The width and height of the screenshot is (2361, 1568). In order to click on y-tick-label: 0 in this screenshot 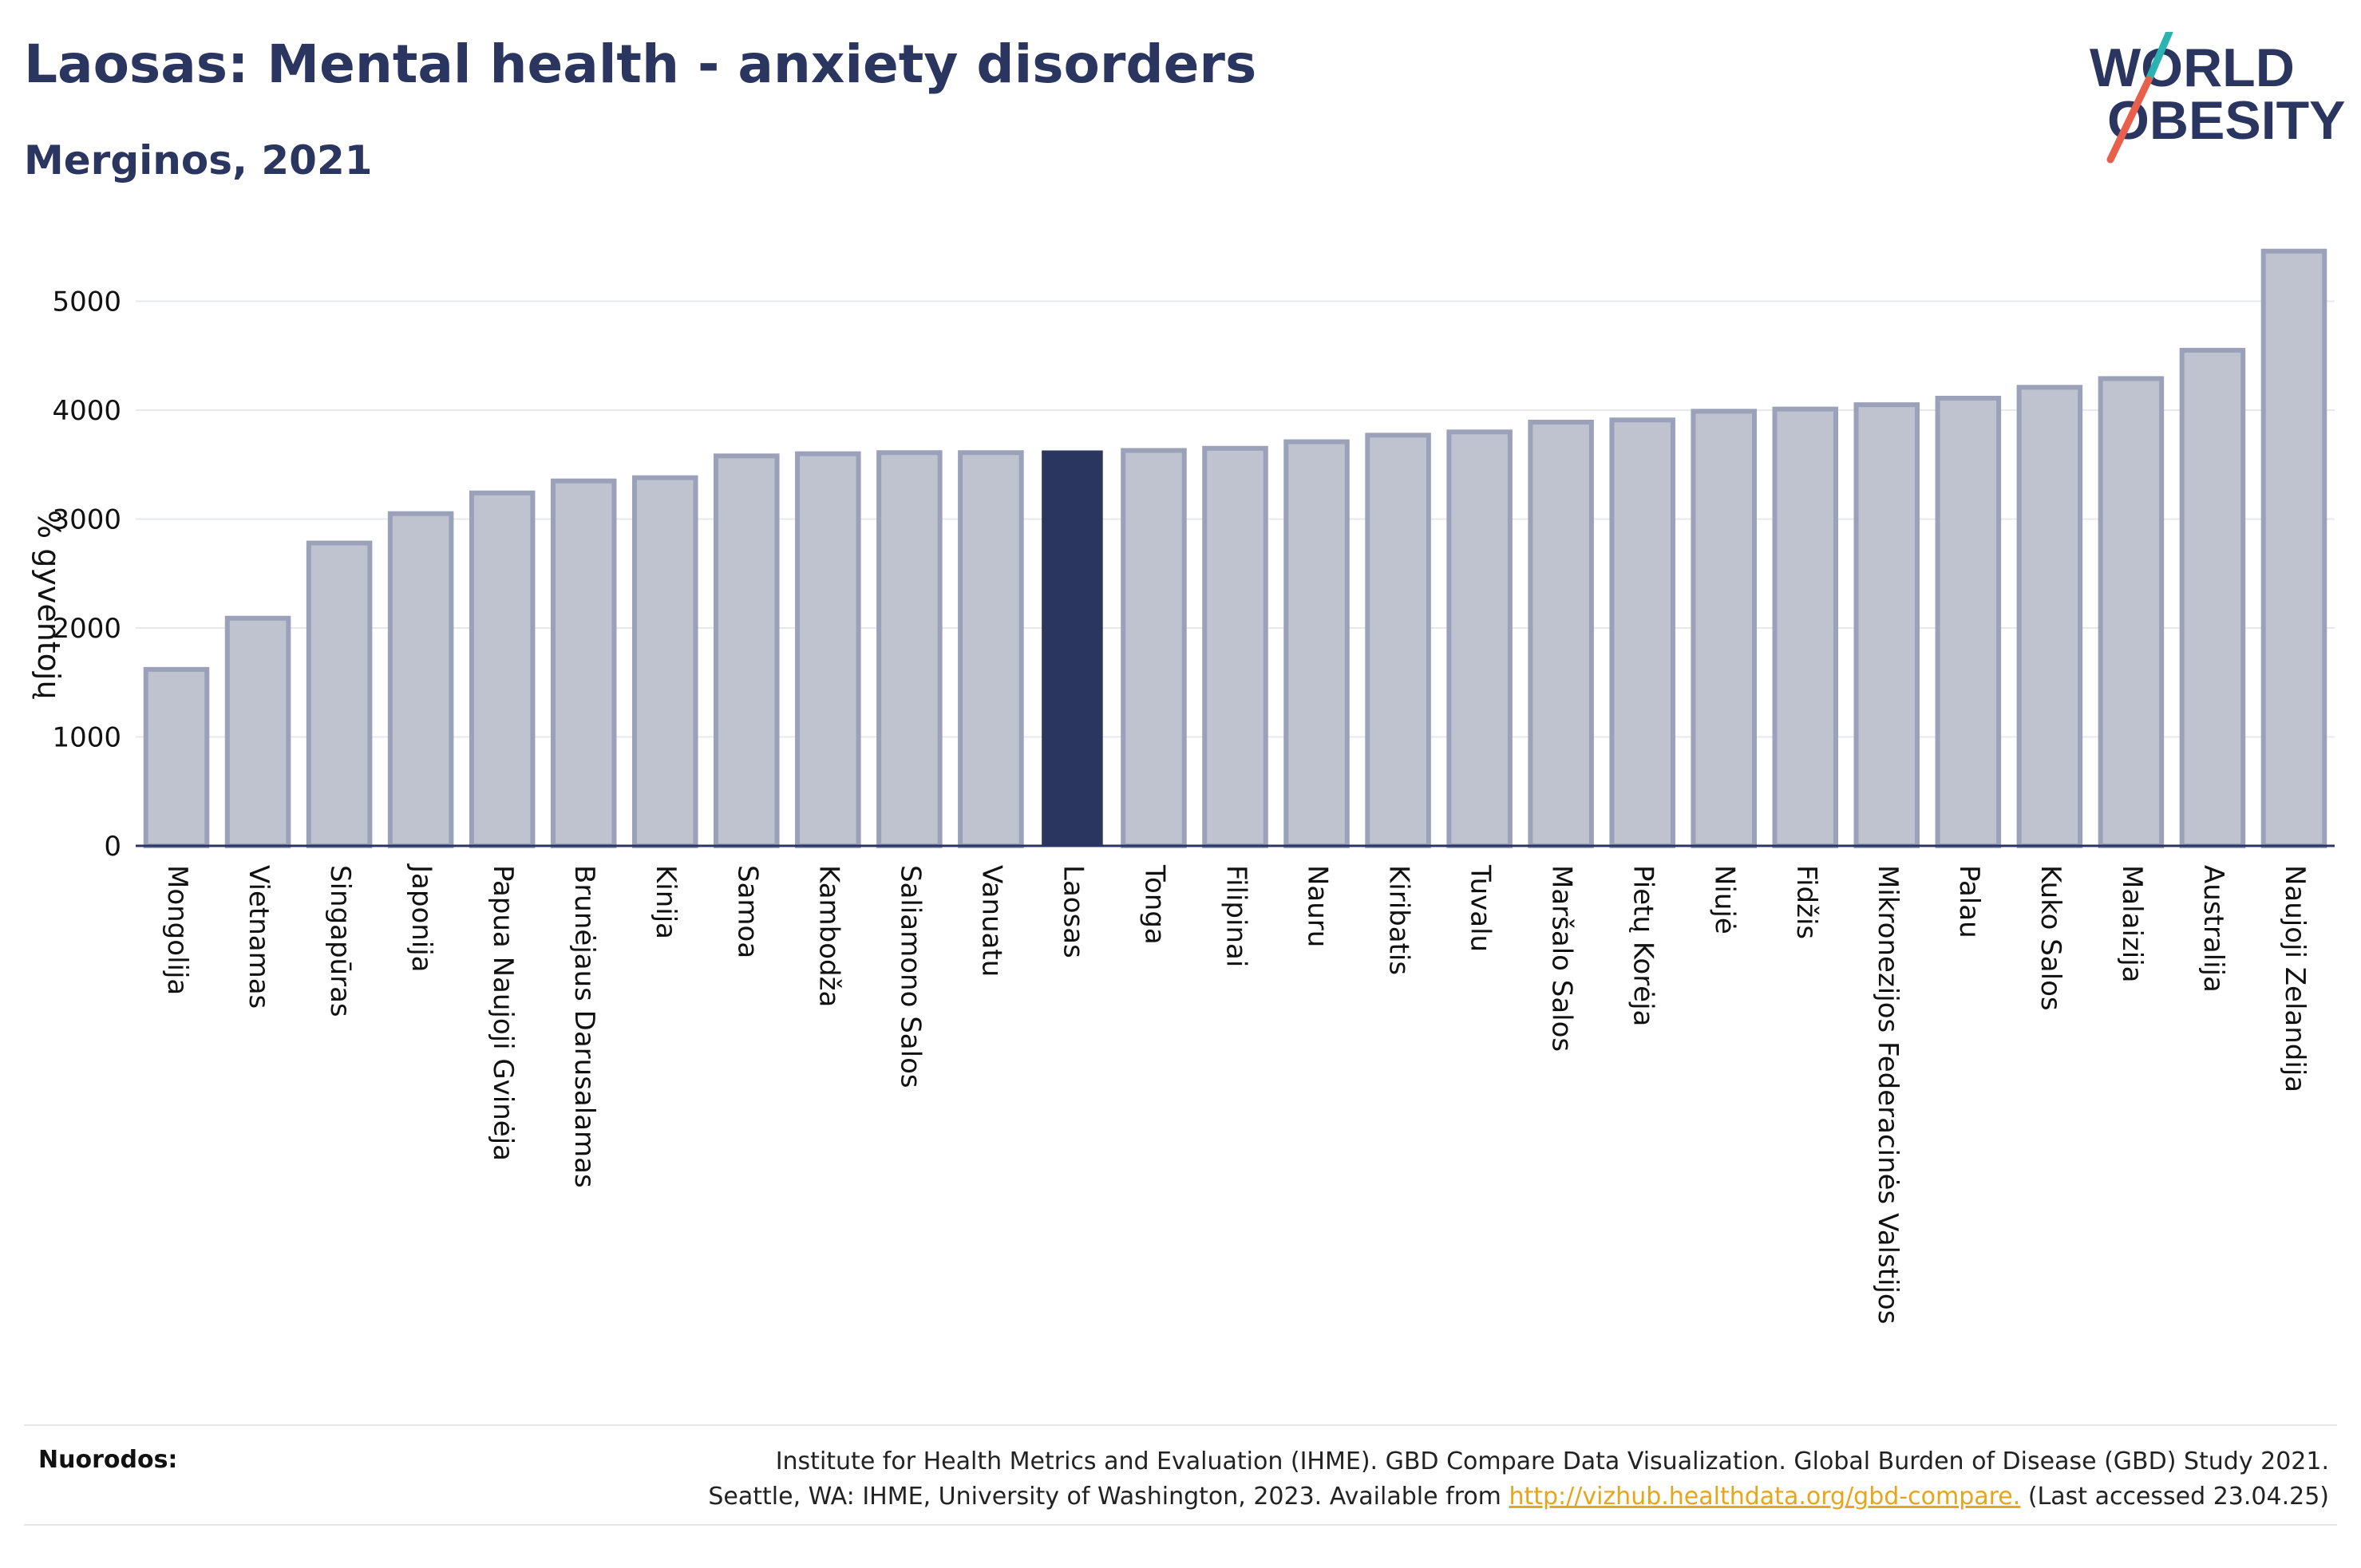, I will do `click(112, 847)`.